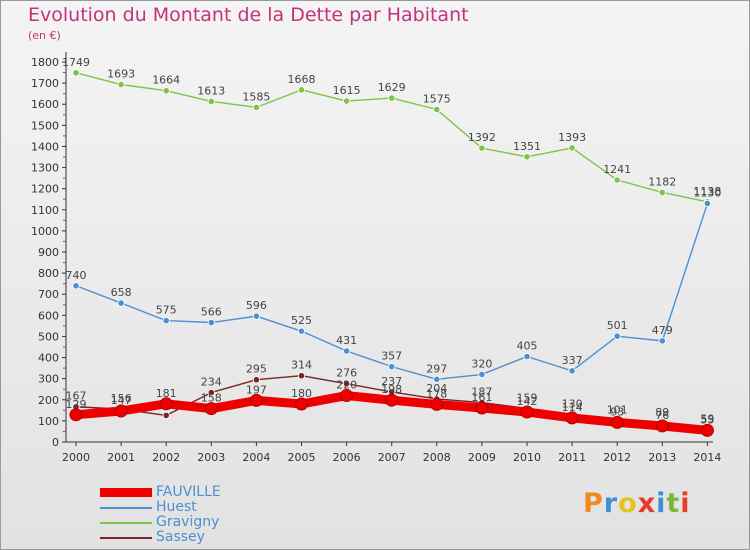 The height and width of the screenshot is (550, 750). Describe the element at coordinates (55, 442) in the screenshot. I see `y-tick-label: 0` at that location.